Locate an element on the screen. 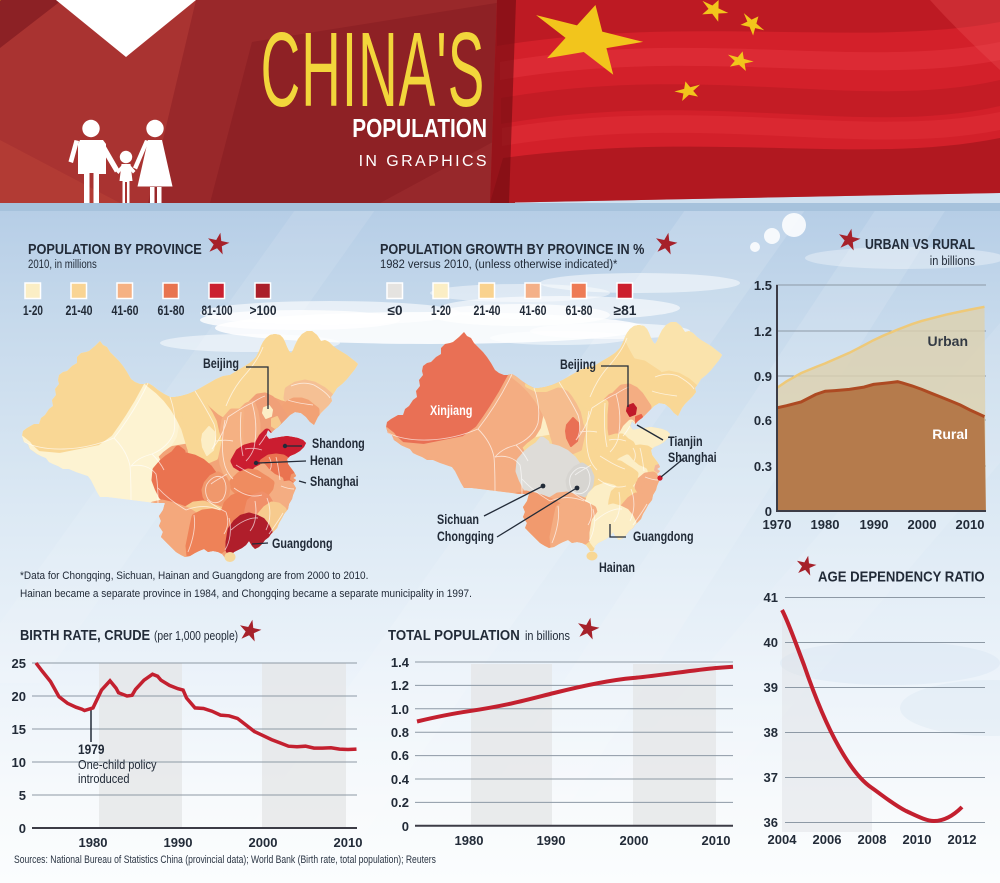 The image size is (1000, 883). svg-text: Xinjiang is located at coordinates (451, 411).